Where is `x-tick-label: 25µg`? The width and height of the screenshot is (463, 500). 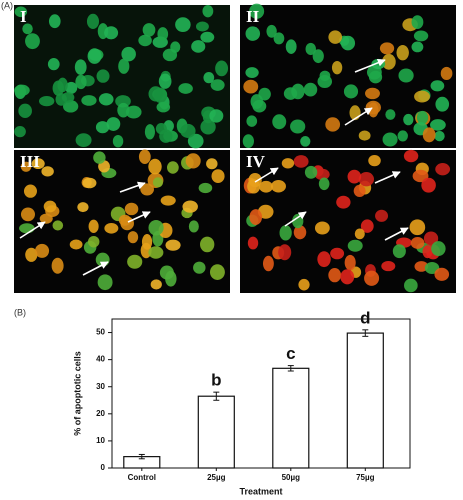 x-tick-label: 25µg is located at coordinates (216, 477).